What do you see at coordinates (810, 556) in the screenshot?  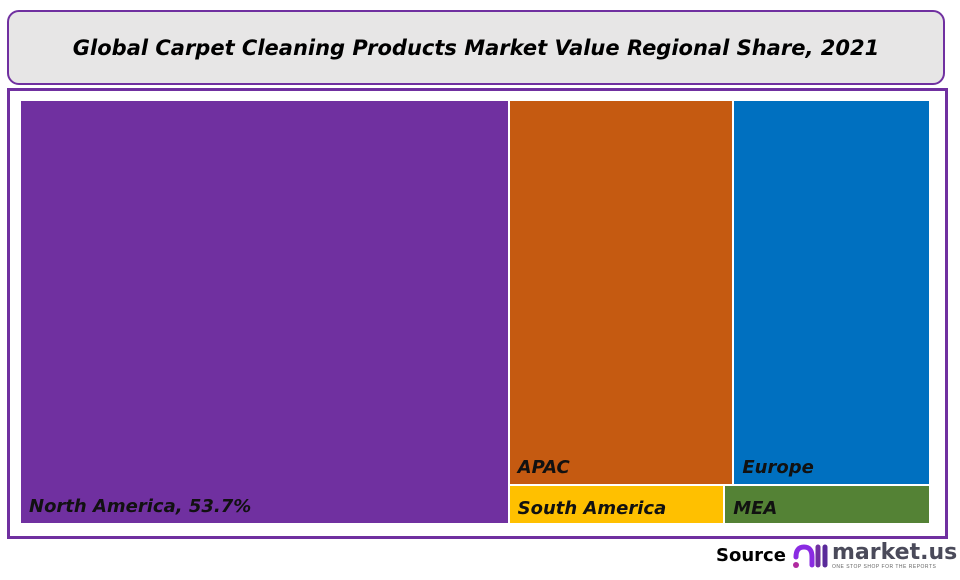 I see `market-us-logo-icon` at bounding box center [810, 556].